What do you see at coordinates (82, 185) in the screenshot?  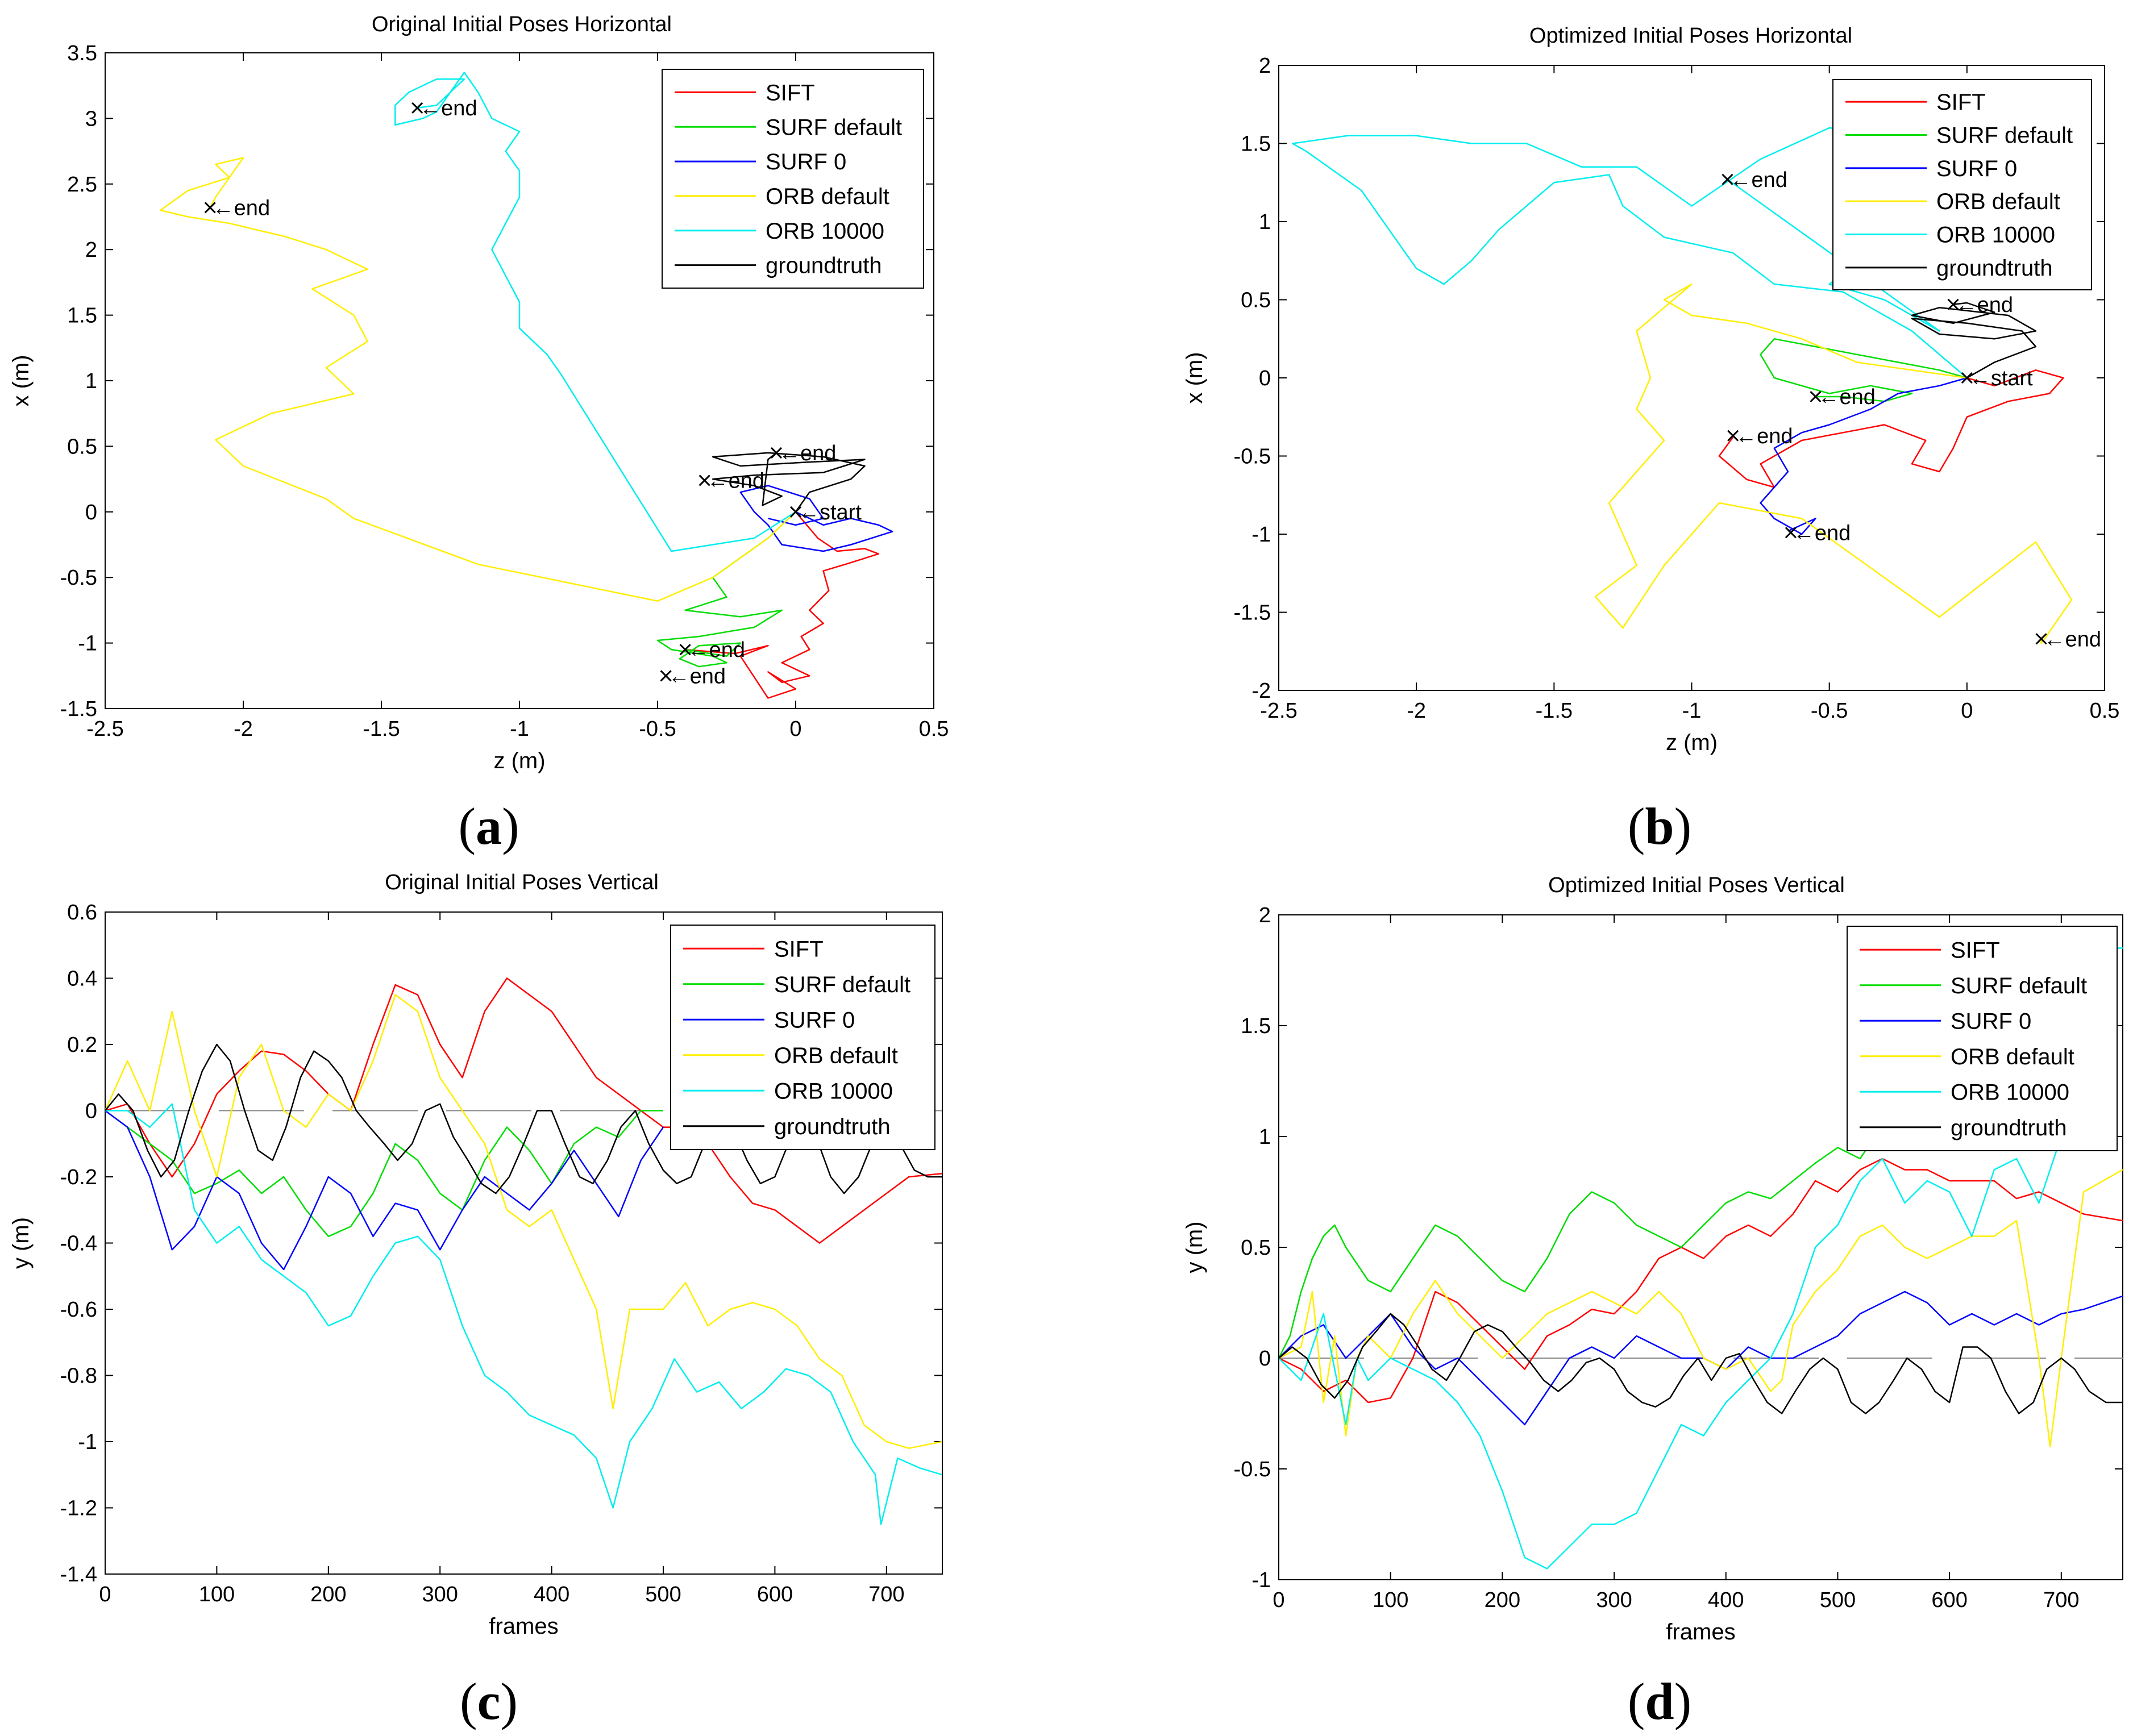 I see `y-tick-label: 2.5` at bounding box center [82, 185].